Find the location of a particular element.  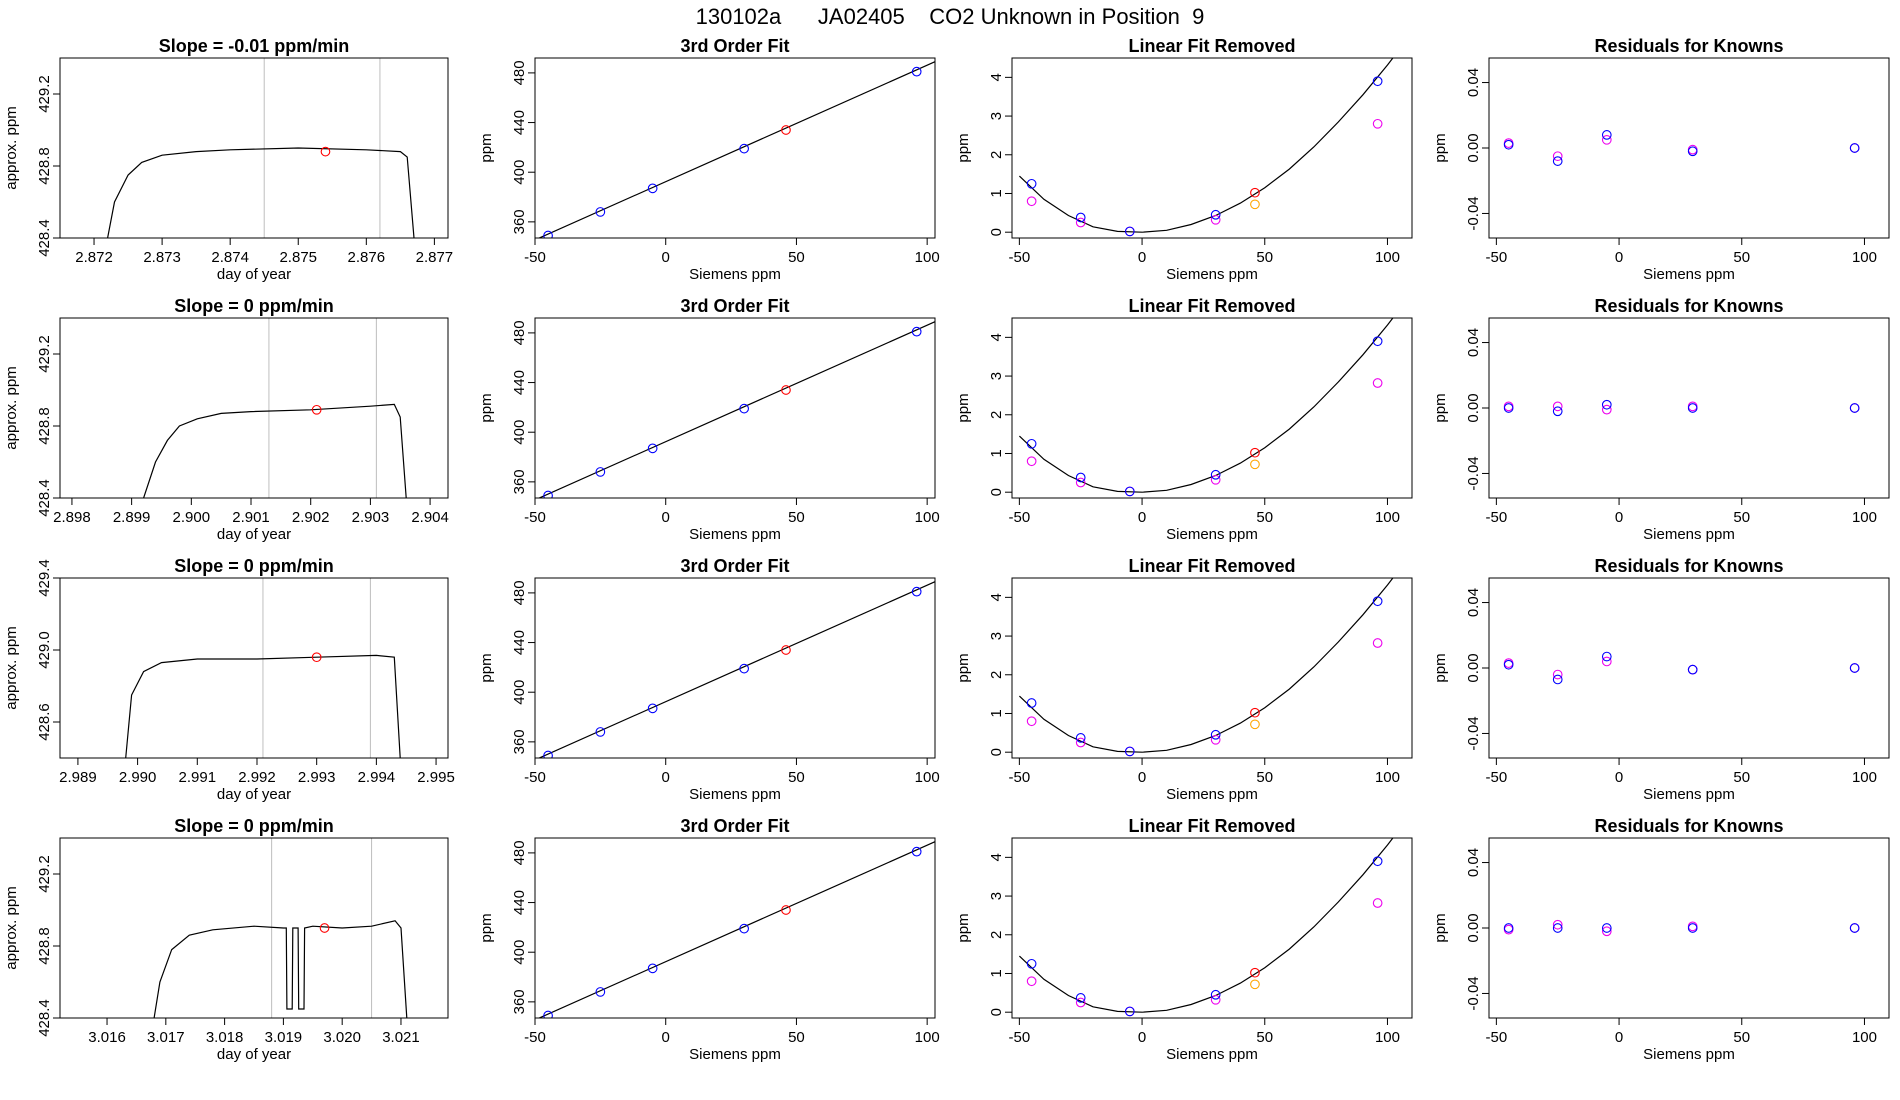

panel-title: 3rd Order Fit is located at coordinates (734, 306).